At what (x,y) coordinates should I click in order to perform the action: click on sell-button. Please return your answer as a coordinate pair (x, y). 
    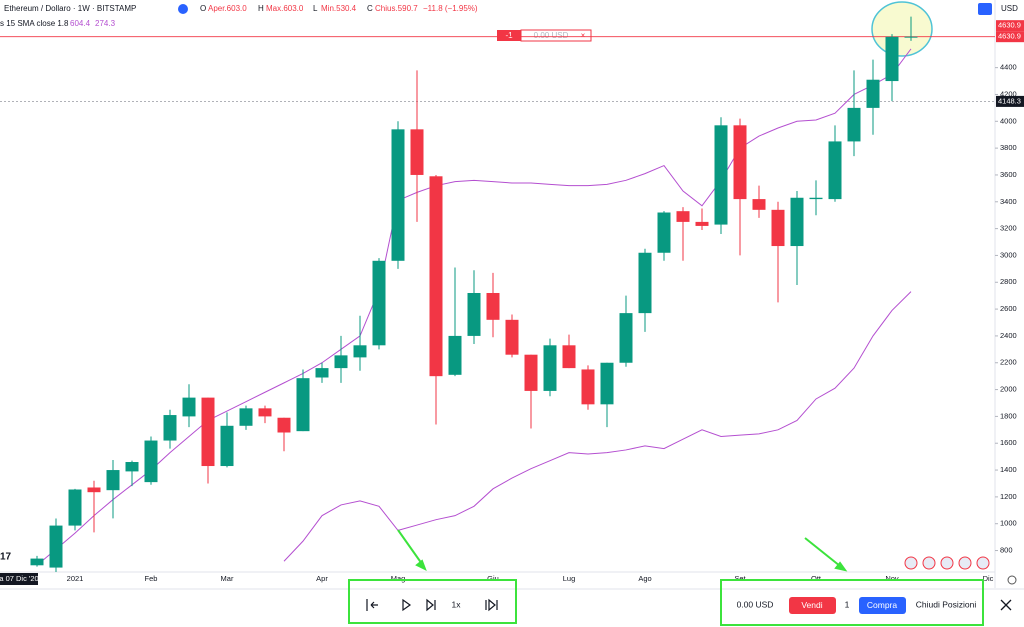
    Looking at the image, I should click on (812, 605).